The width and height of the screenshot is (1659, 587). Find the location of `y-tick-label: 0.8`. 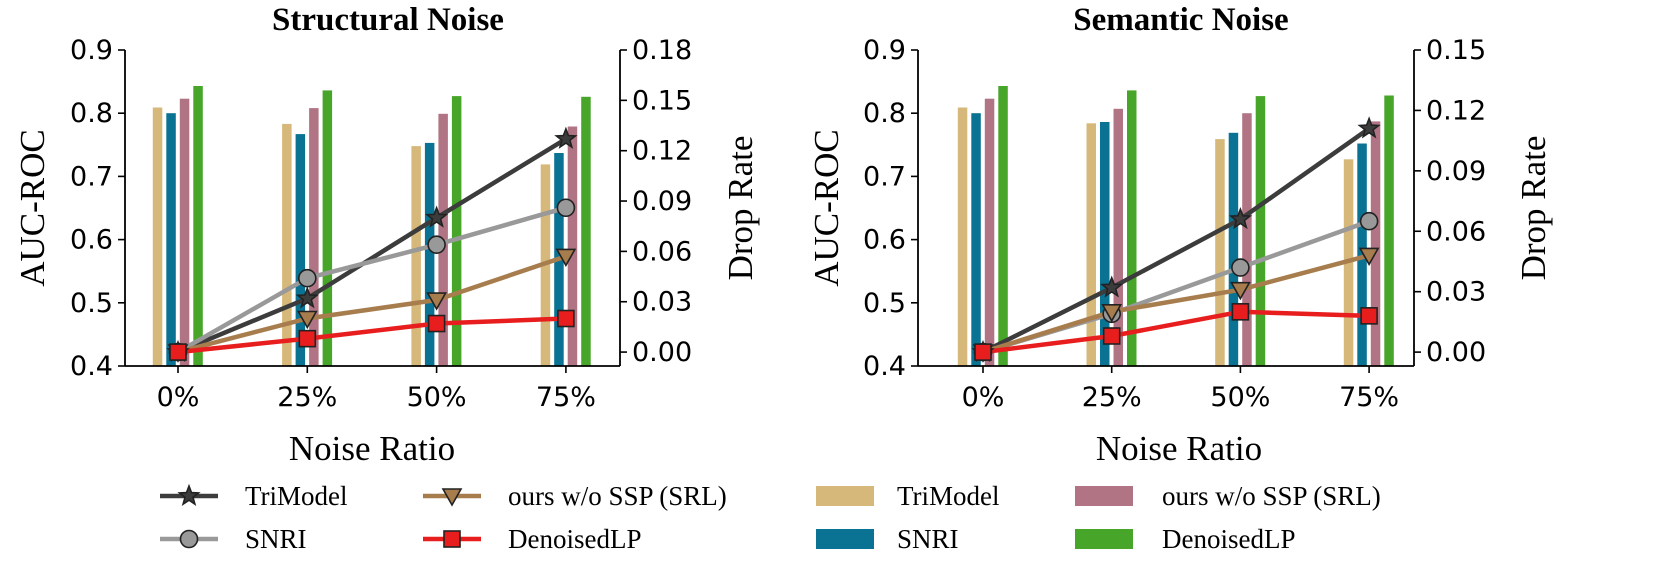

y-tick-label: 0.8 is located at coordinates (884, 113).